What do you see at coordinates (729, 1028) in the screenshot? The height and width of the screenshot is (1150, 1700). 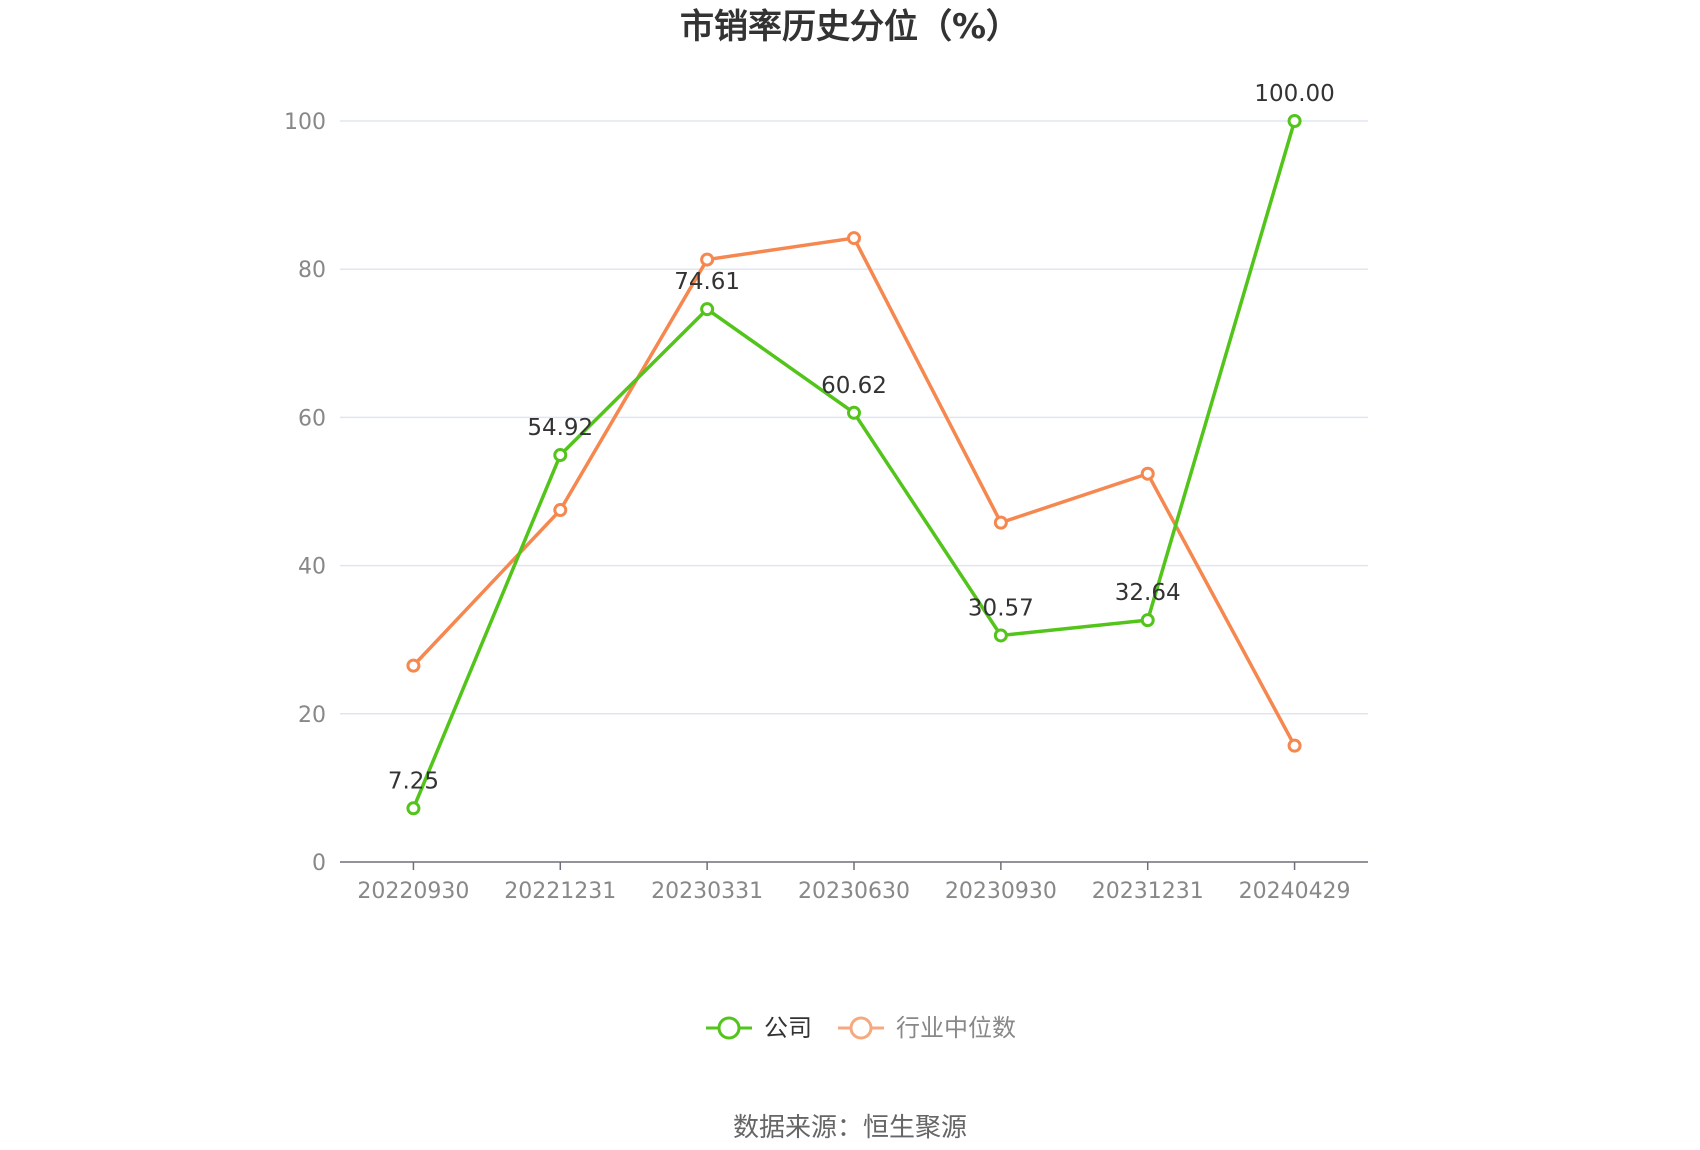 I see `legend-company-marker` at bounding box center [729, 1028].